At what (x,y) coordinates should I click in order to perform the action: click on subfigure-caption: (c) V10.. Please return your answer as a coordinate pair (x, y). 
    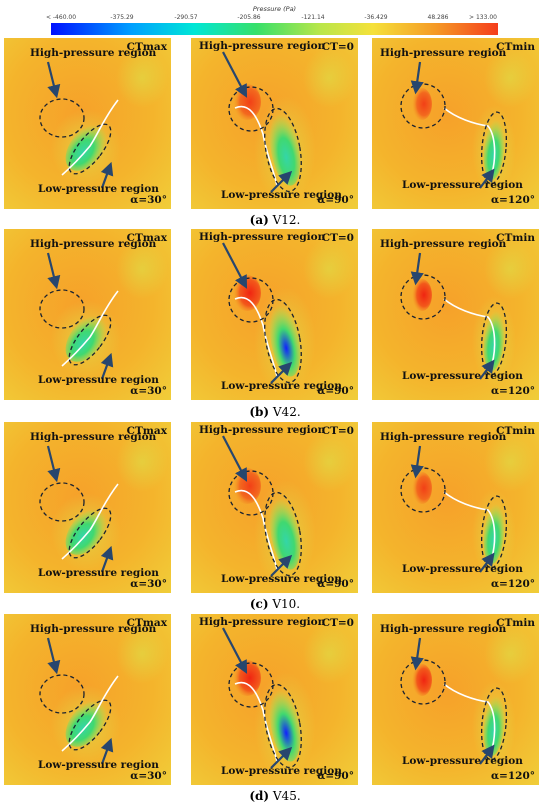
    Looking at the image, I should click on (275, 604).